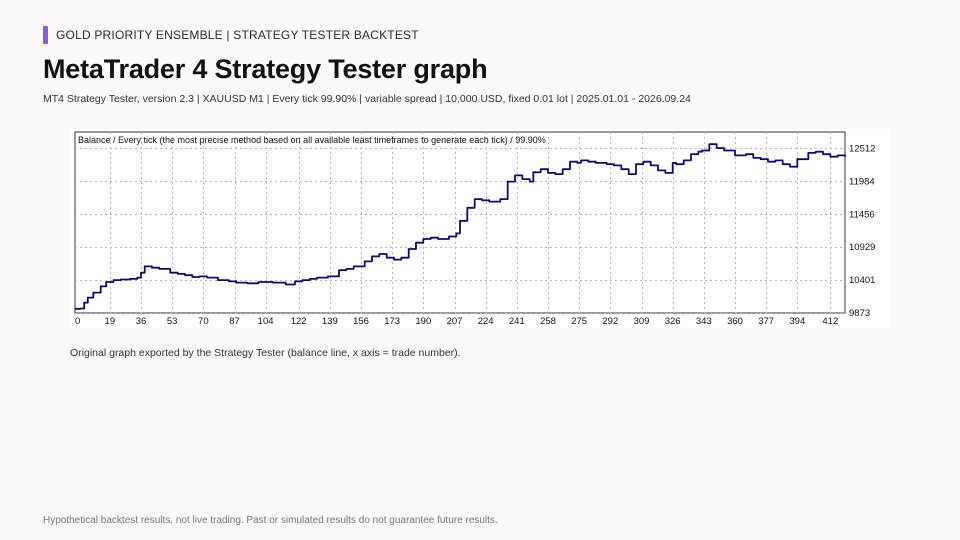  I want to click on y-tick-label: 10401, so click(862, 280).